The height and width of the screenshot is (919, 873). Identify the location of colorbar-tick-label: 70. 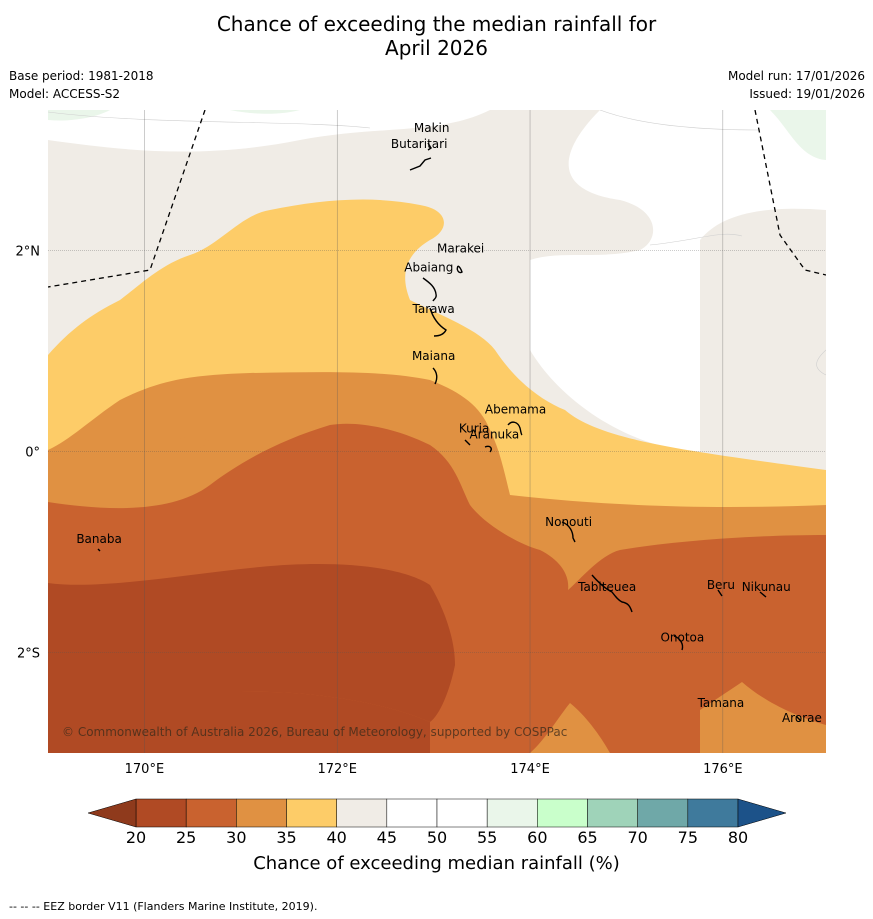
(637, 837).